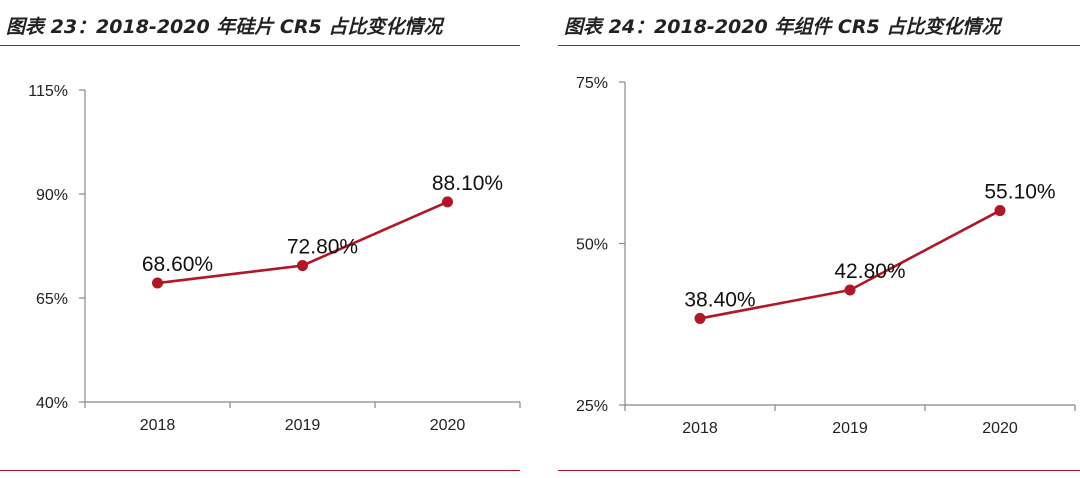 This screenshot has width=1080, height=478. I want to click on data-label: 72.80%, so click(322, 247).